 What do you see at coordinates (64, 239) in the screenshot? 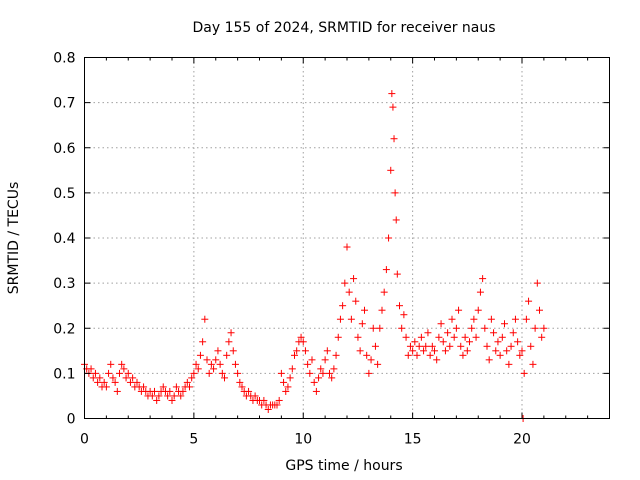
I see `y-tick-label: 0.4` at bounding box center [64, 239].